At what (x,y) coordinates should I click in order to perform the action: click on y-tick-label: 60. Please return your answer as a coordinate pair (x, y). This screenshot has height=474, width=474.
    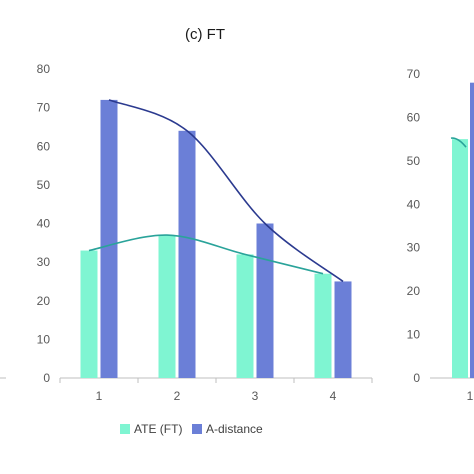
    Looking at the image, I should click on (44, 146).